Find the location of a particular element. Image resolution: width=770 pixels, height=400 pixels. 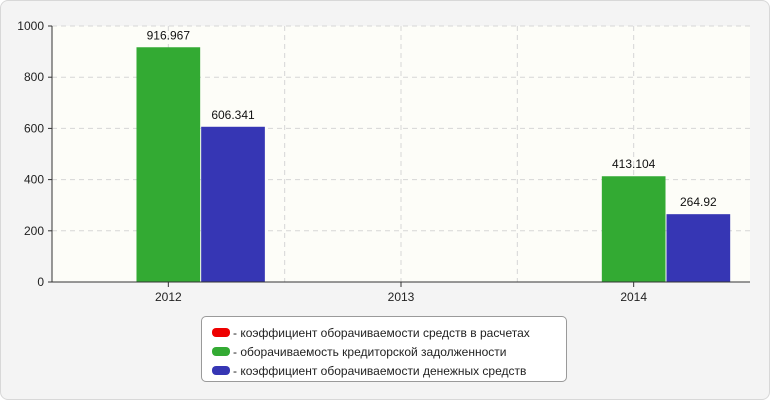

y-tick-label: 1000 is located at coordinates (30, 26).